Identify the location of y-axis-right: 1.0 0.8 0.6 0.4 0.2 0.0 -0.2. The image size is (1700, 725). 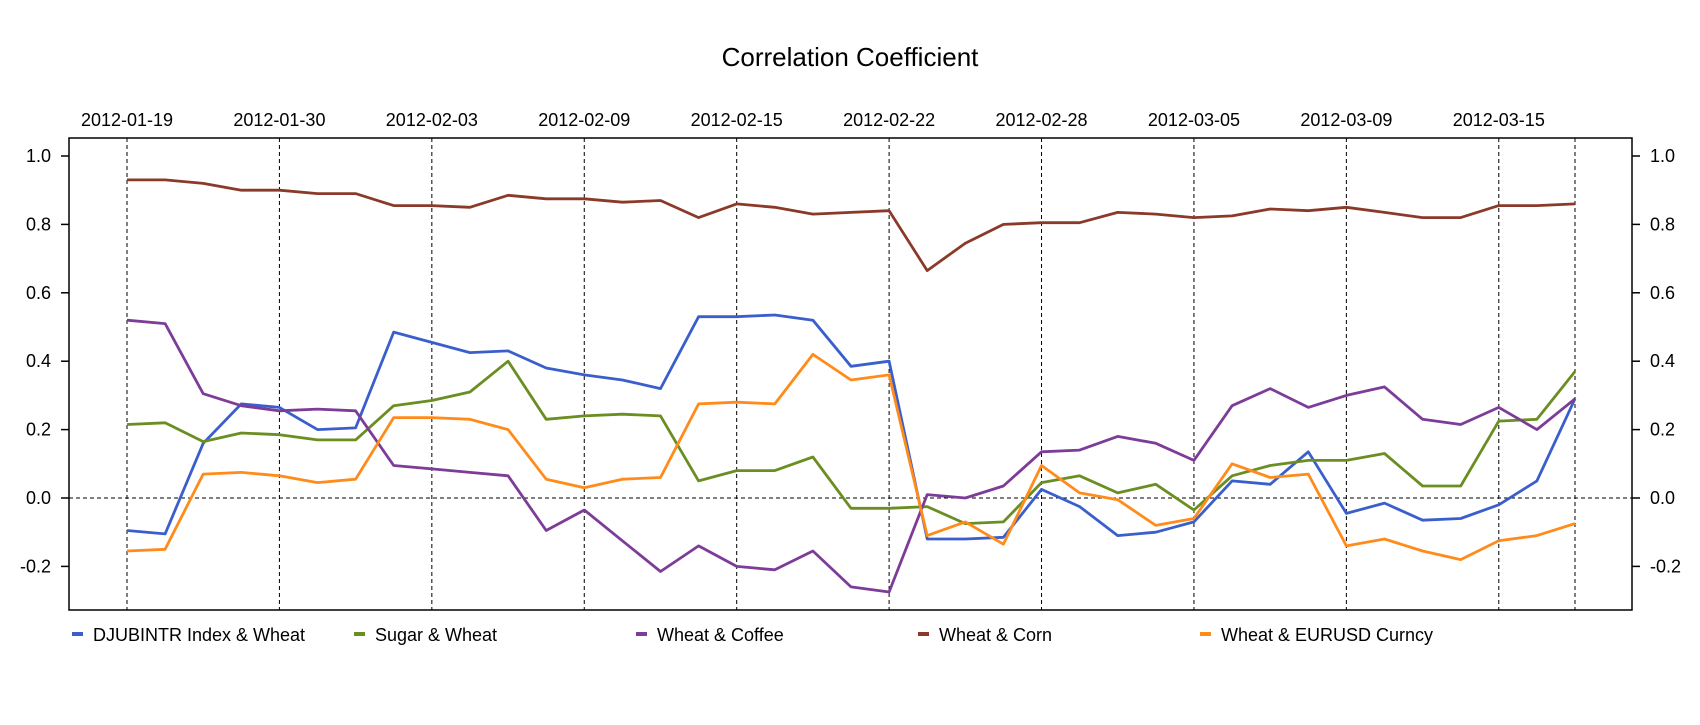
(1656, 361).